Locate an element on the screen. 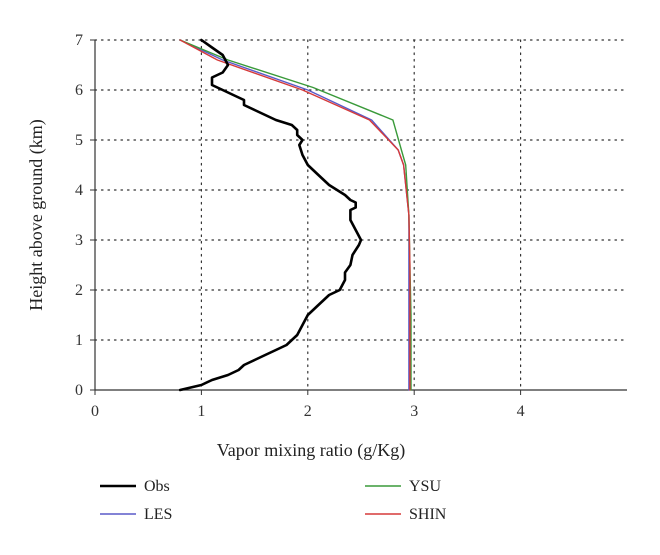 Image resolution: width=660 pixels, height=555 pixels. y-axis-title: Height above ground (km) is located at coordinates (36, 214).